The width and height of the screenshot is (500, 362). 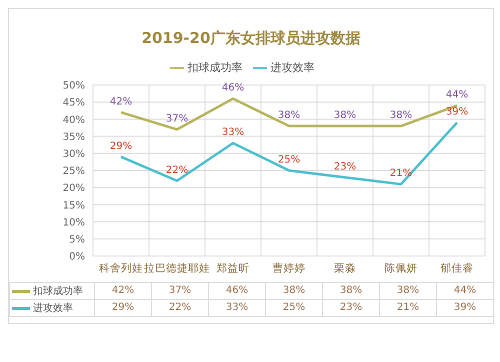 What do you see at coordinates (77, 257) in the screenshot?
I see `y-tick-label: 0%` at bounding box center [77, 257].